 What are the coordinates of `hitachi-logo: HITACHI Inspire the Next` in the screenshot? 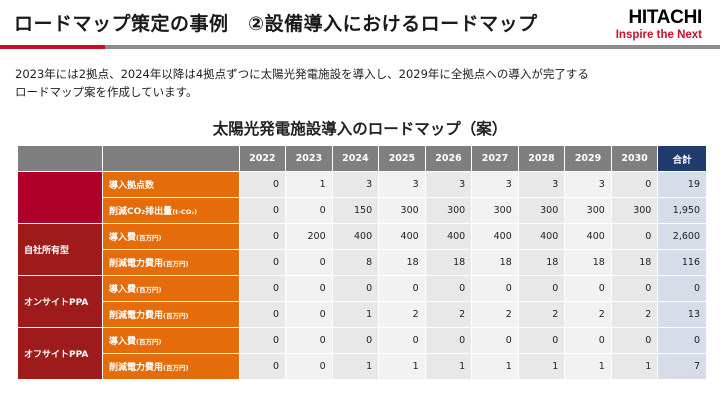 It's located at (659, 25).